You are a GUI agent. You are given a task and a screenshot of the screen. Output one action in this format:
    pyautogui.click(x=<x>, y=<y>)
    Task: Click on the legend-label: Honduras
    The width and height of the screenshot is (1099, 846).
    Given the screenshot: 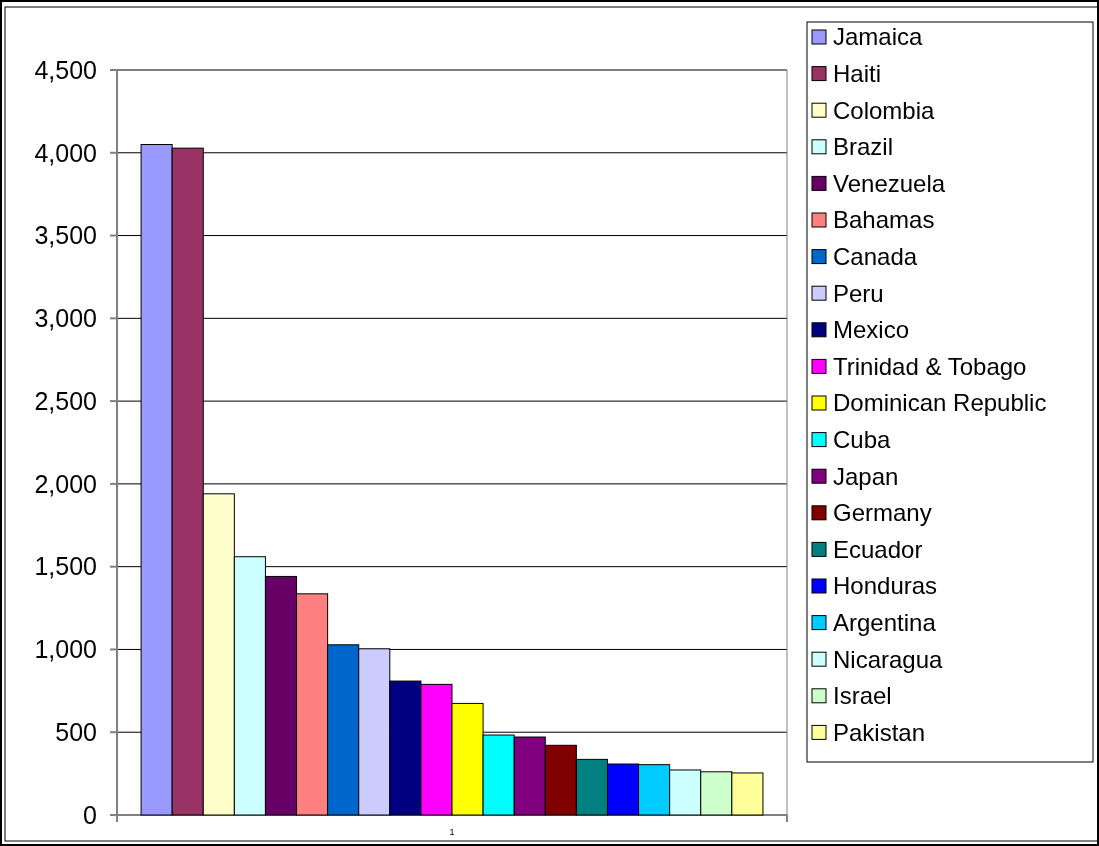 What is the action you would take?
    pyautogui.click(x=885, y=586)
    